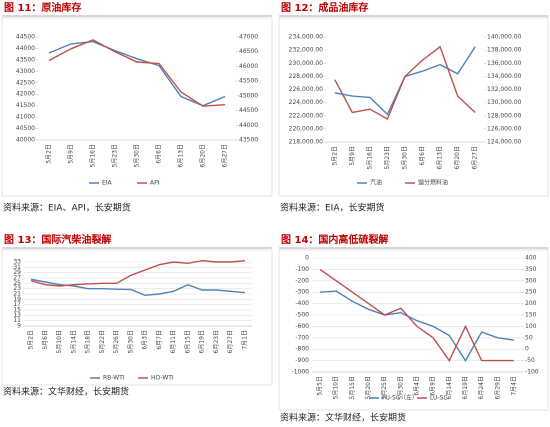 This screenshot has width=550, height=427. Describe the element at coordinates (302, 337) in the screenshot. I see `y-tick-label: -700` at that location.